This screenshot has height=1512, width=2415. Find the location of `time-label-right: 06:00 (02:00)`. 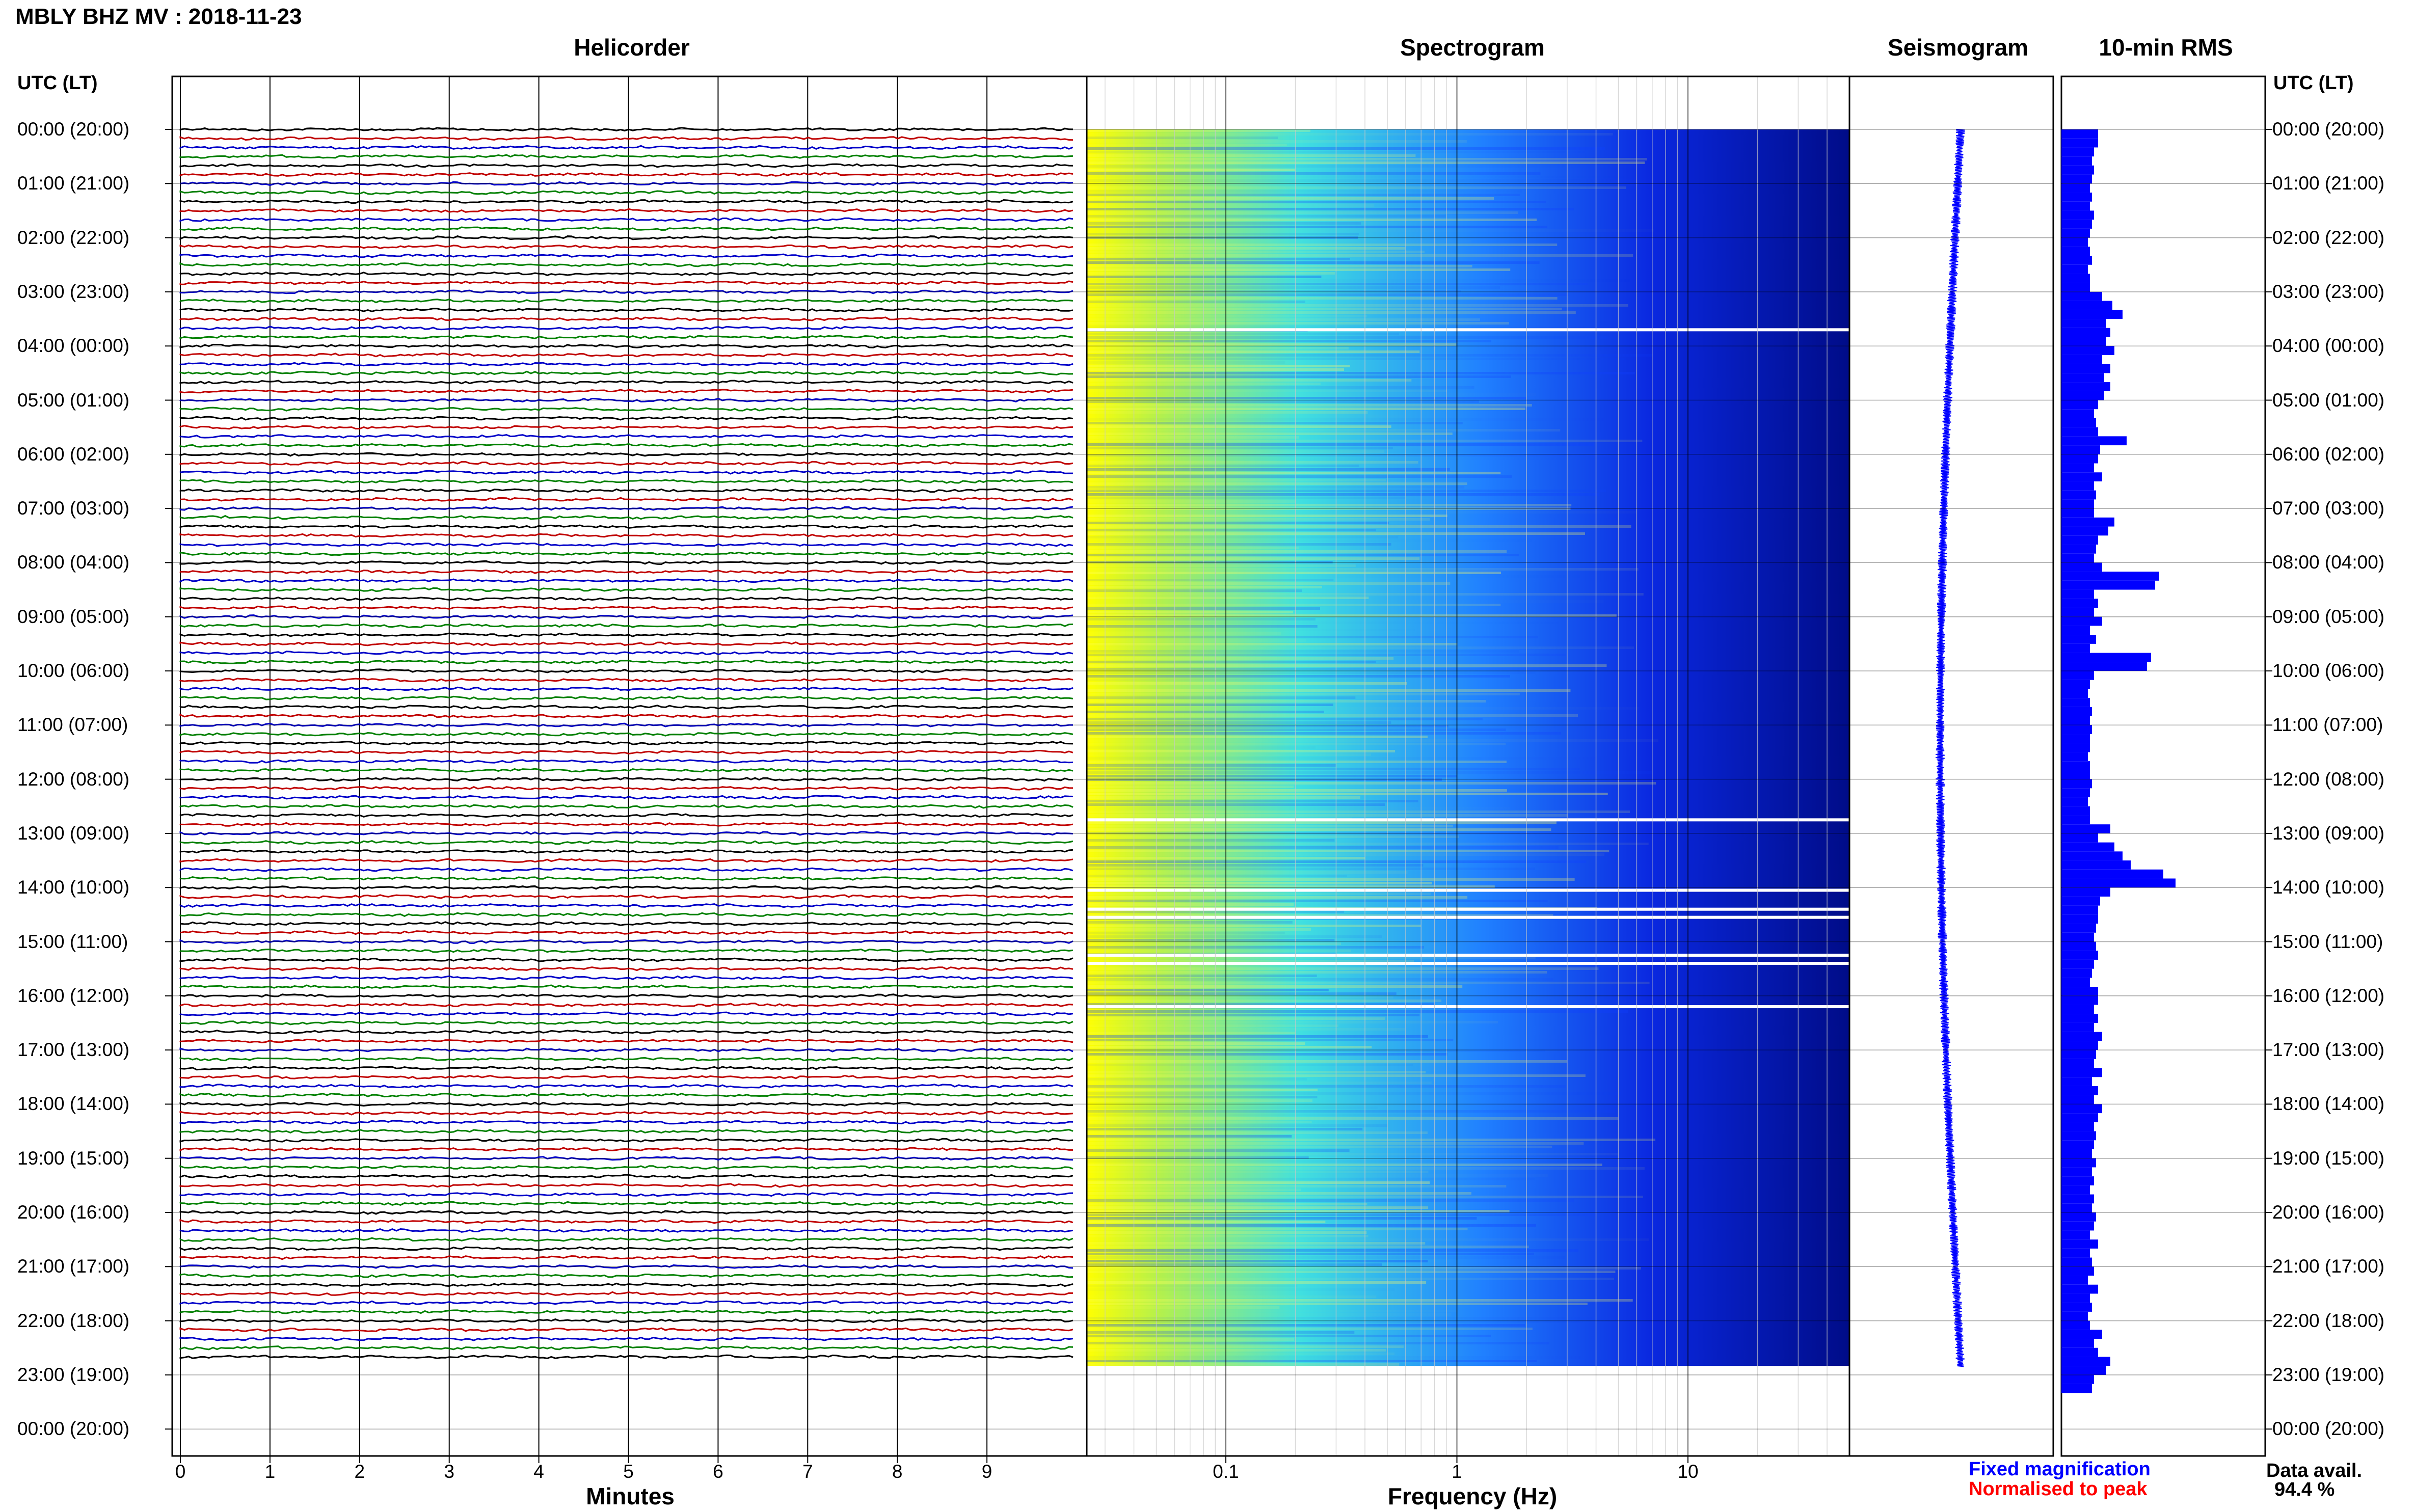

time-label-right: 06:00 (02:00) is located at coordinates (2328, 454).